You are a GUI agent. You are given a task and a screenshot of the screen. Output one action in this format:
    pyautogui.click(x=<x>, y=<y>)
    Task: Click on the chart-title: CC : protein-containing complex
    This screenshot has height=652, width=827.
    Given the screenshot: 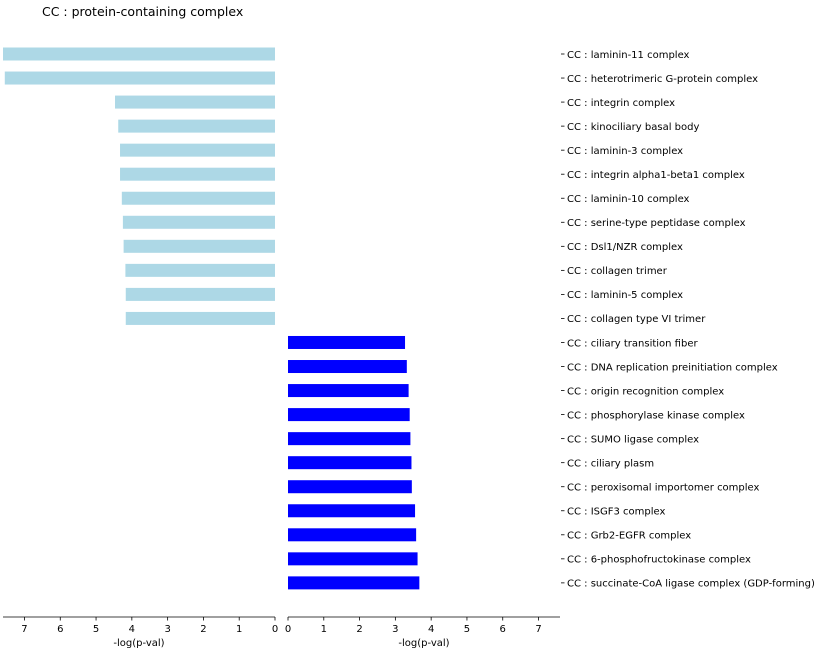 What is the action you would take?
    pyautogui.click(x=143, y=11)
    